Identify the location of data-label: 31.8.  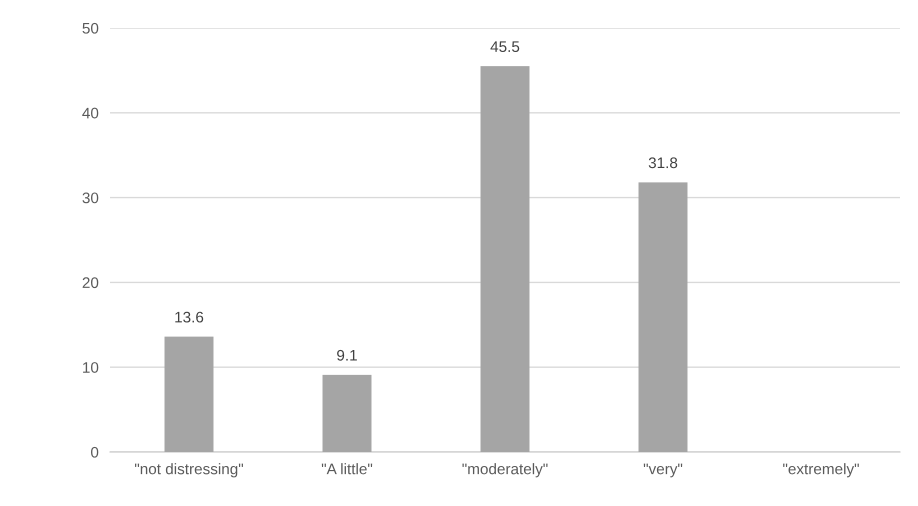
(663, 162).